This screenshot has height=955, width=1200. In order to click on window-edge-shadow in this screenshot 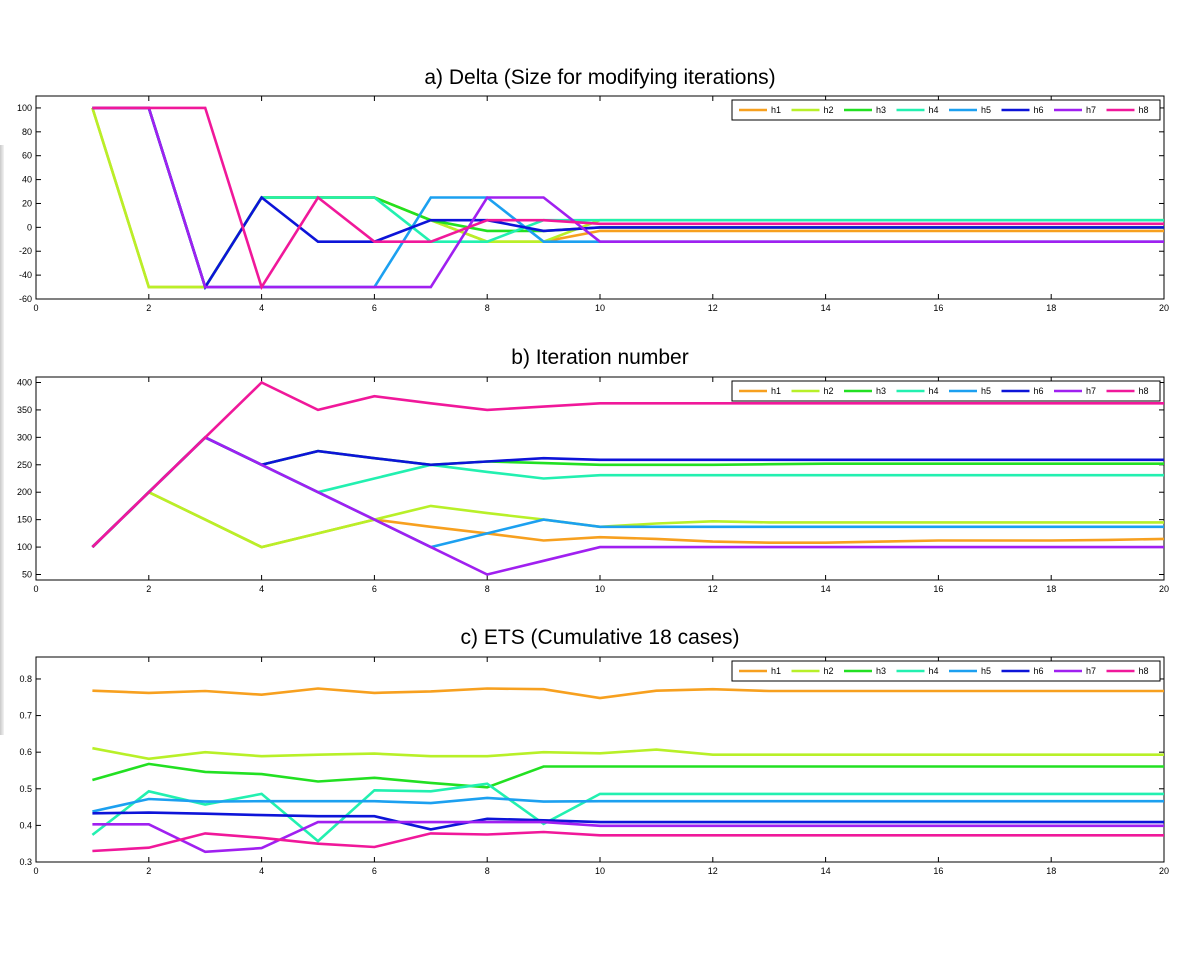, I will do `click(2, 440)`.